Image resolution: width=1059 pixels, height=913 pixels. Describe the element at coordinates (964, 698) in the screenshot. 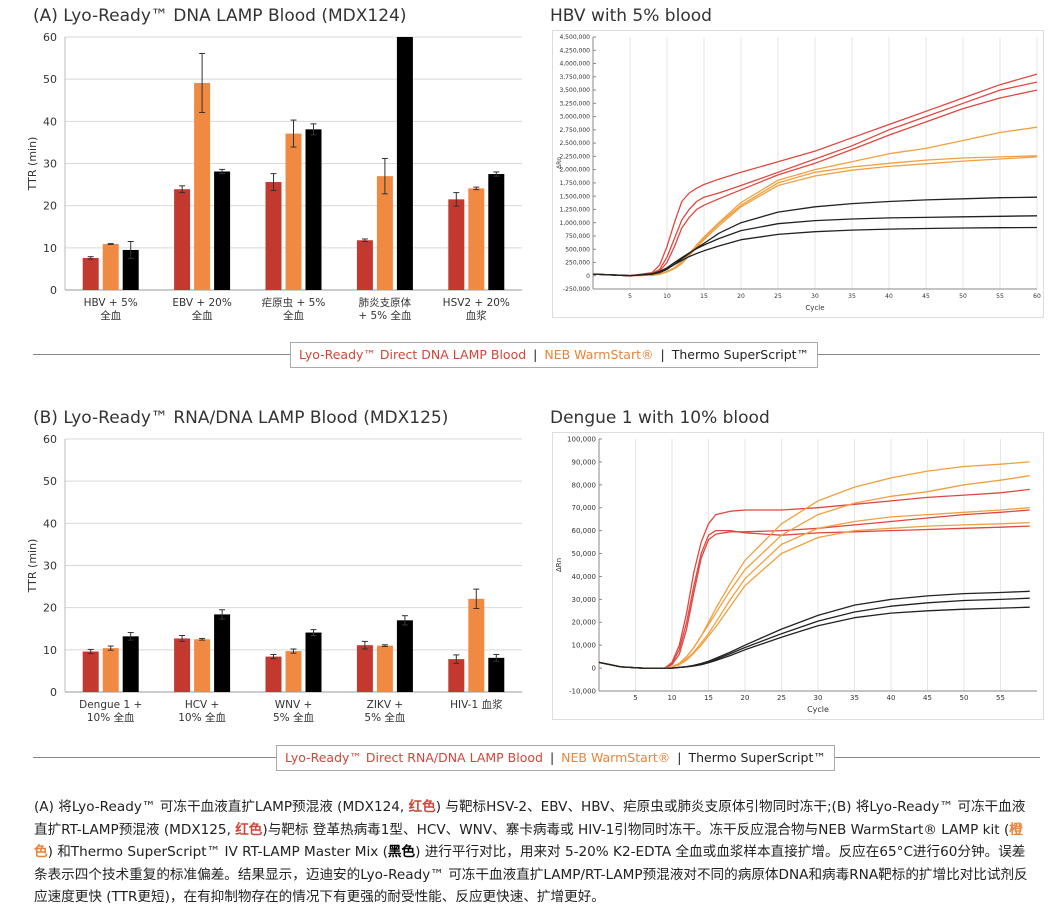

I see `x-tick-label: 50` at that location.